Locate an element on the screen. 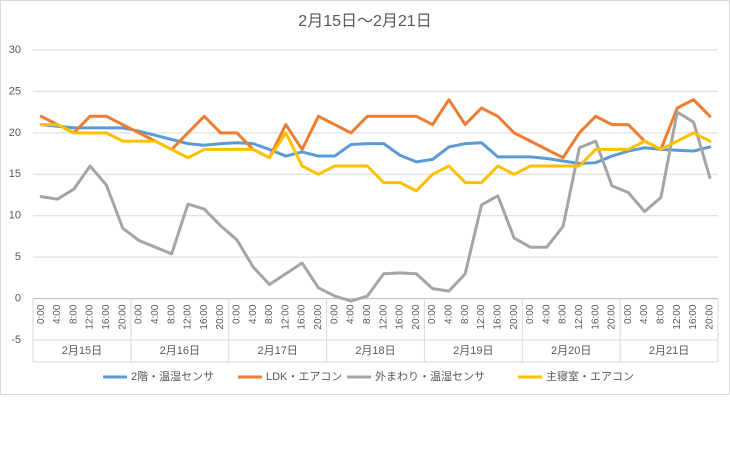  y-tick-label: 10 is located at coordinates (15, 216).